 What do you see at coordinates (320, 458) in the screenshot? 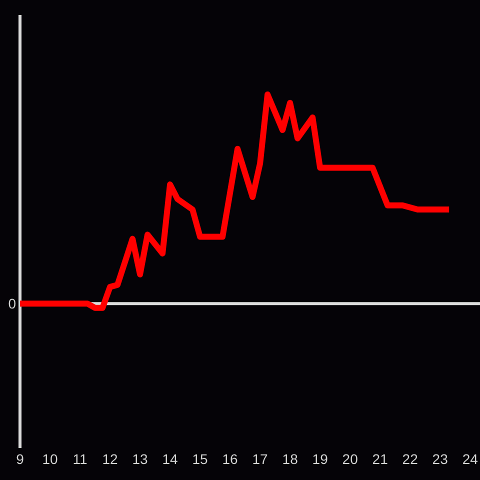
I see `x-tick-label: 19` at bounding box center [320, 458].